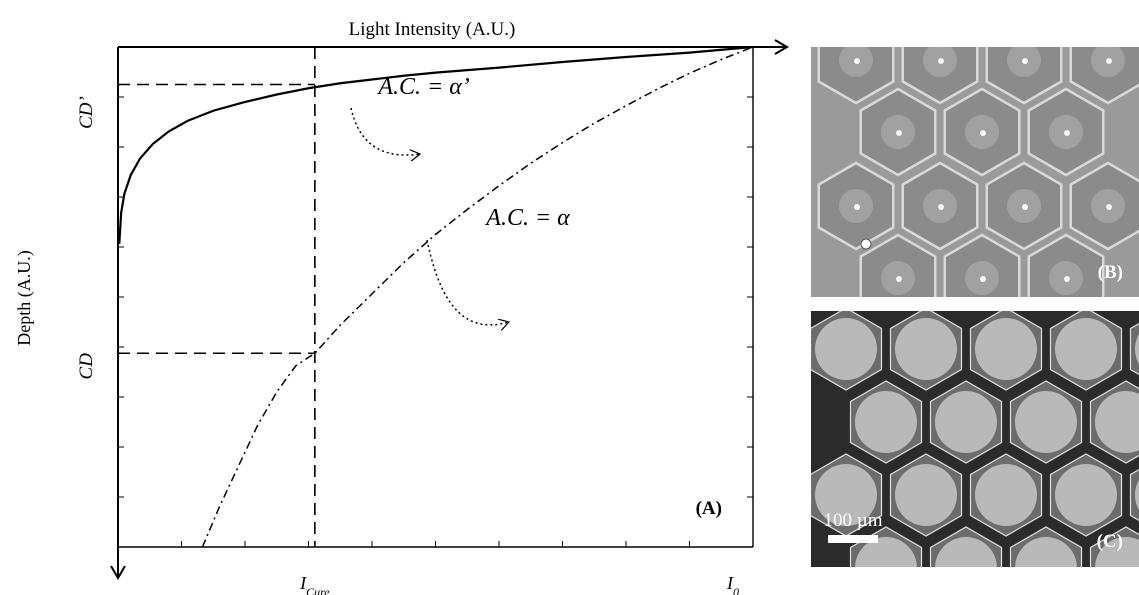  Describe the element at coordinates (118, 572) in the screenshot. I see `y-axis-arrowhead` at that location.